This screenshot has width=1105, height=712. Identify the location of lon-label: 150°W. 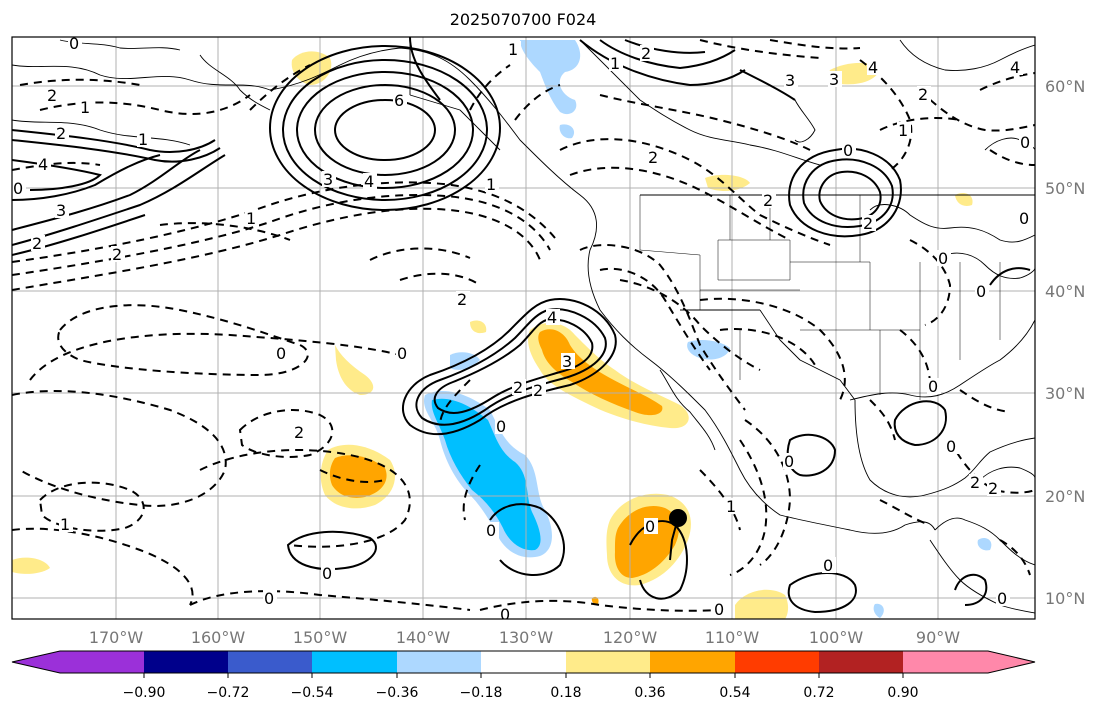
(320, 637).